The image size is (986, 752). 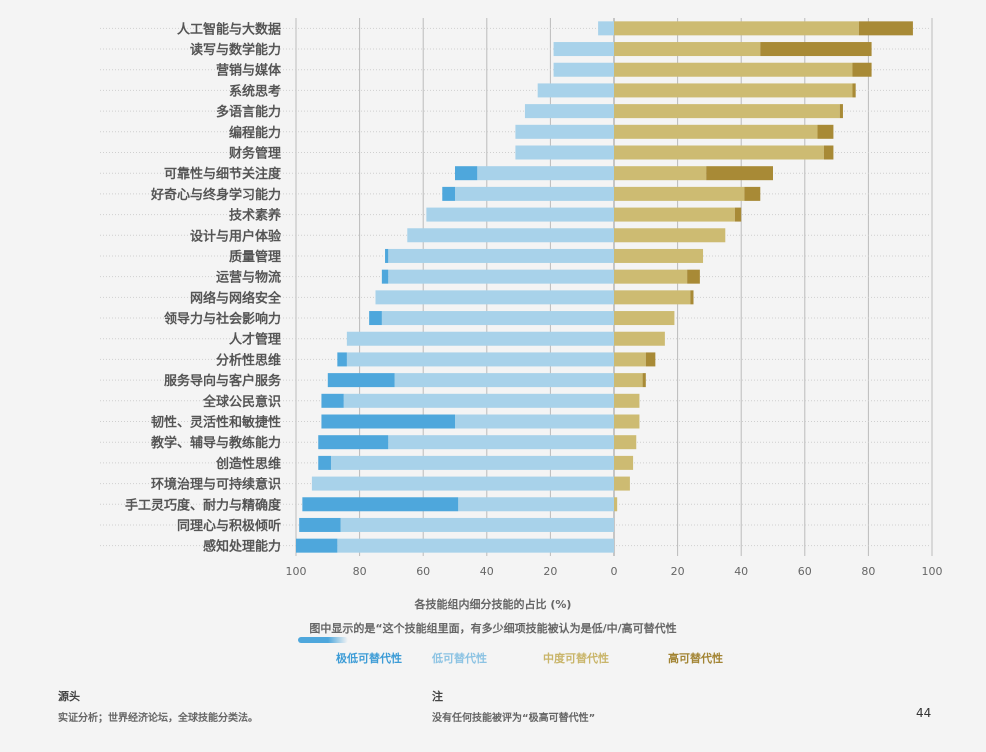 I want to click on category-label: 领导力与社会影响力, so click(x=222, y=319).